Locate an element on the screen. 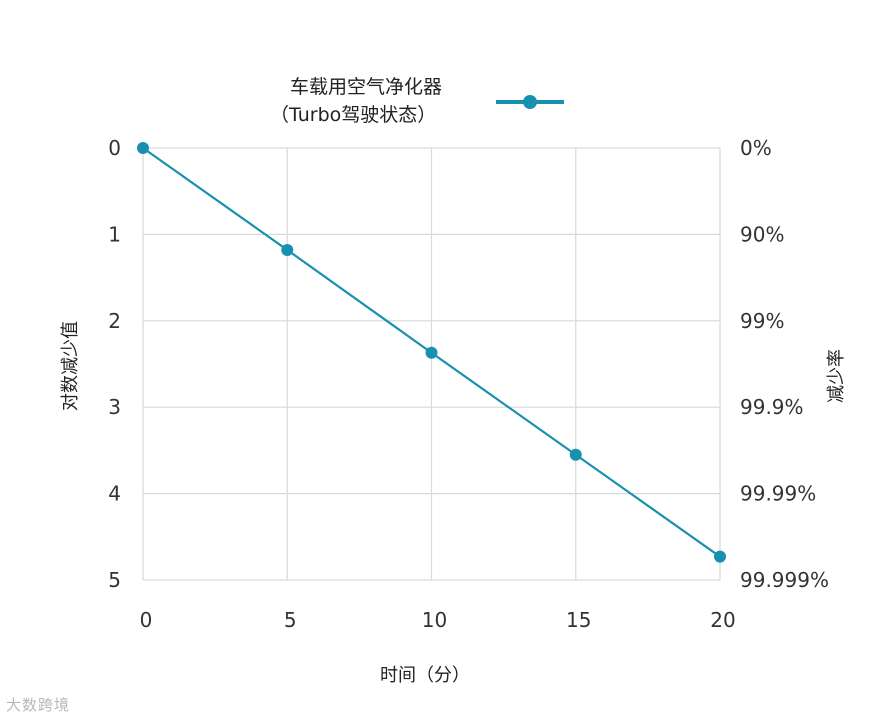 The height and width of the screenshot is (724, 883). y-tick-label-right: 90% is located at coordinates (762, 234).